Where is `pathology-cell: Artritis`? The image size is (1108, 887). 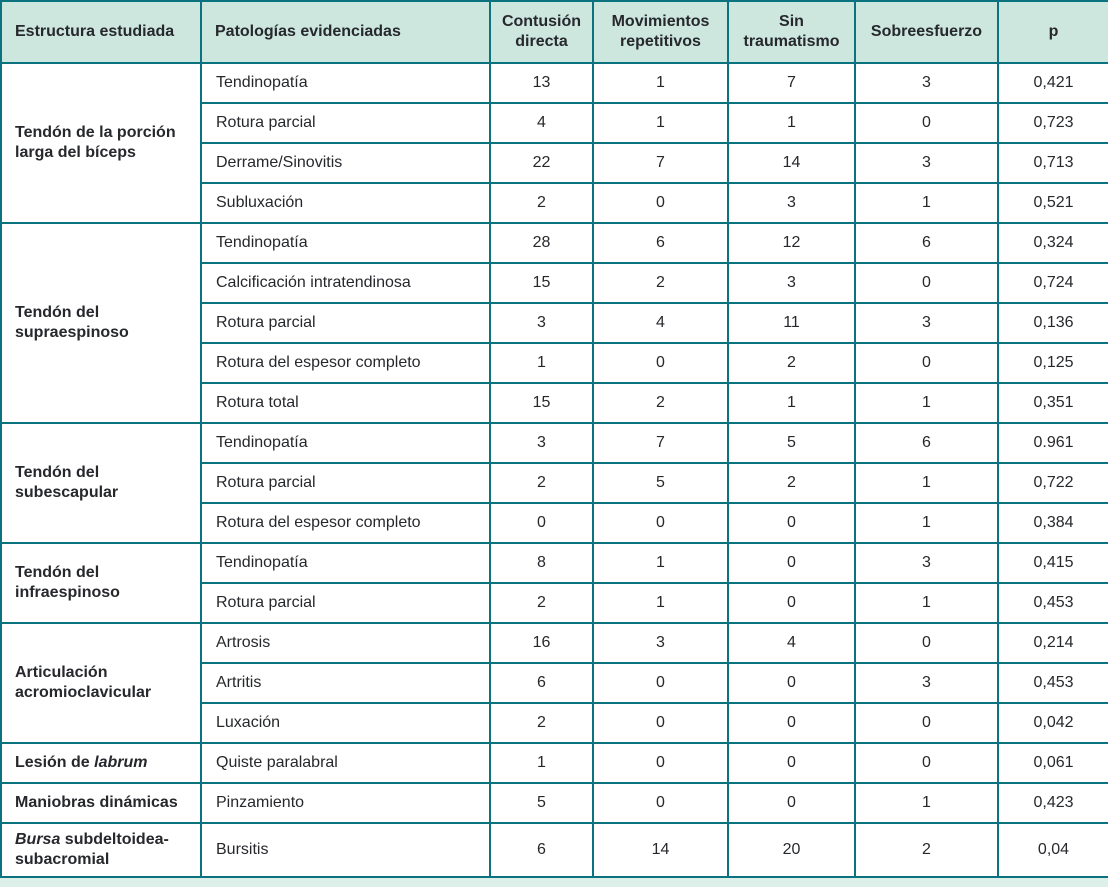 pathology-cell: Artritis is located at coordinates (345, 683).